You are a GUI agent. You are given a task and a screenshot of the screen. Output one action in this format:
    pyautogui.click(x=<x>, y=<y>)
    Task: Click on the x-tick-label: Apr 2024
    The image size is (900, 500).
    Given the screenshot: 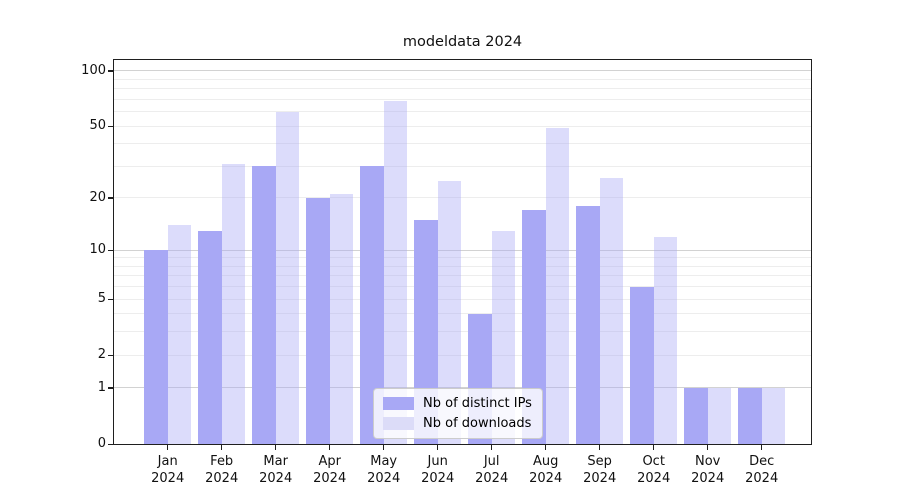 What is the action you would take?
    pyautogui.click(x=330, y=470)
    